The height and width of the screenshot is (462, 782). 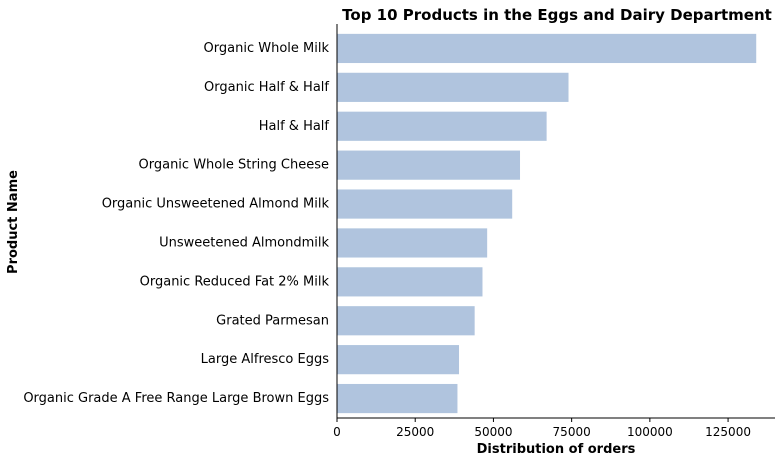 What do you see at coordinates (337, 432) in the screenshot?
I see `x-tick-label-1: 0` at bounding box center [337, 432].